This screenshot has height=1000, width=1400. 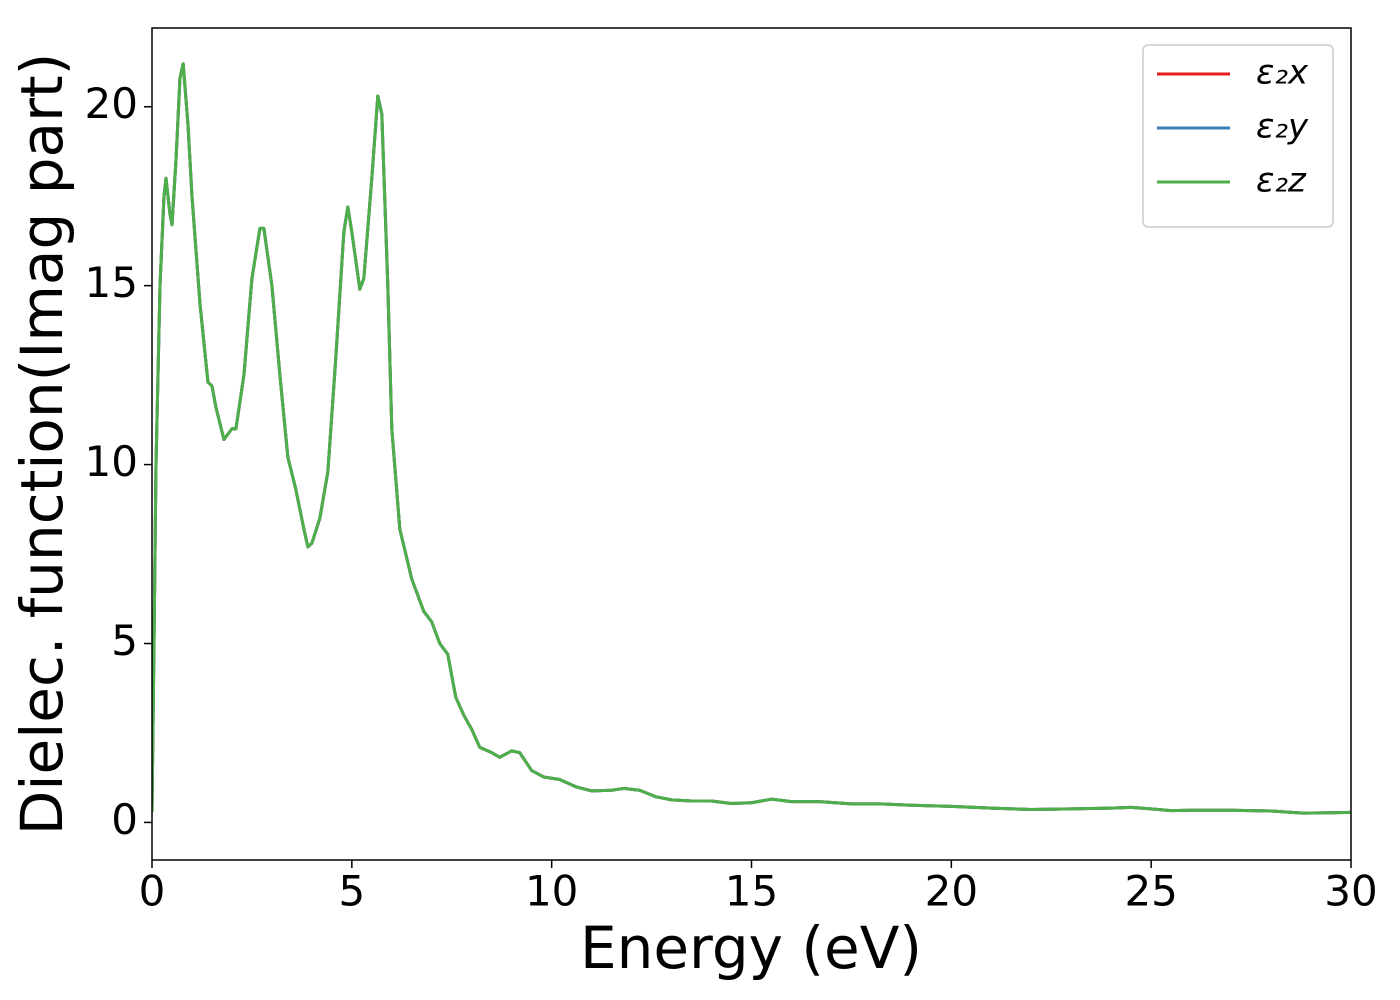 I want to click on legend-label: ε₂z, so click(x=1281, y=181).